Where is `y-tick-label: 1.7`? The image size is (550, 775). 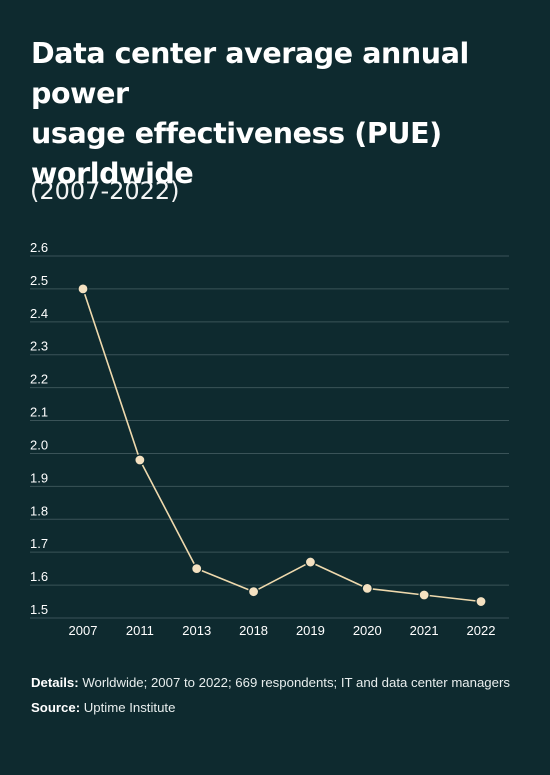 y-tick-label: 1.7 is located at coordinates (39, 543).